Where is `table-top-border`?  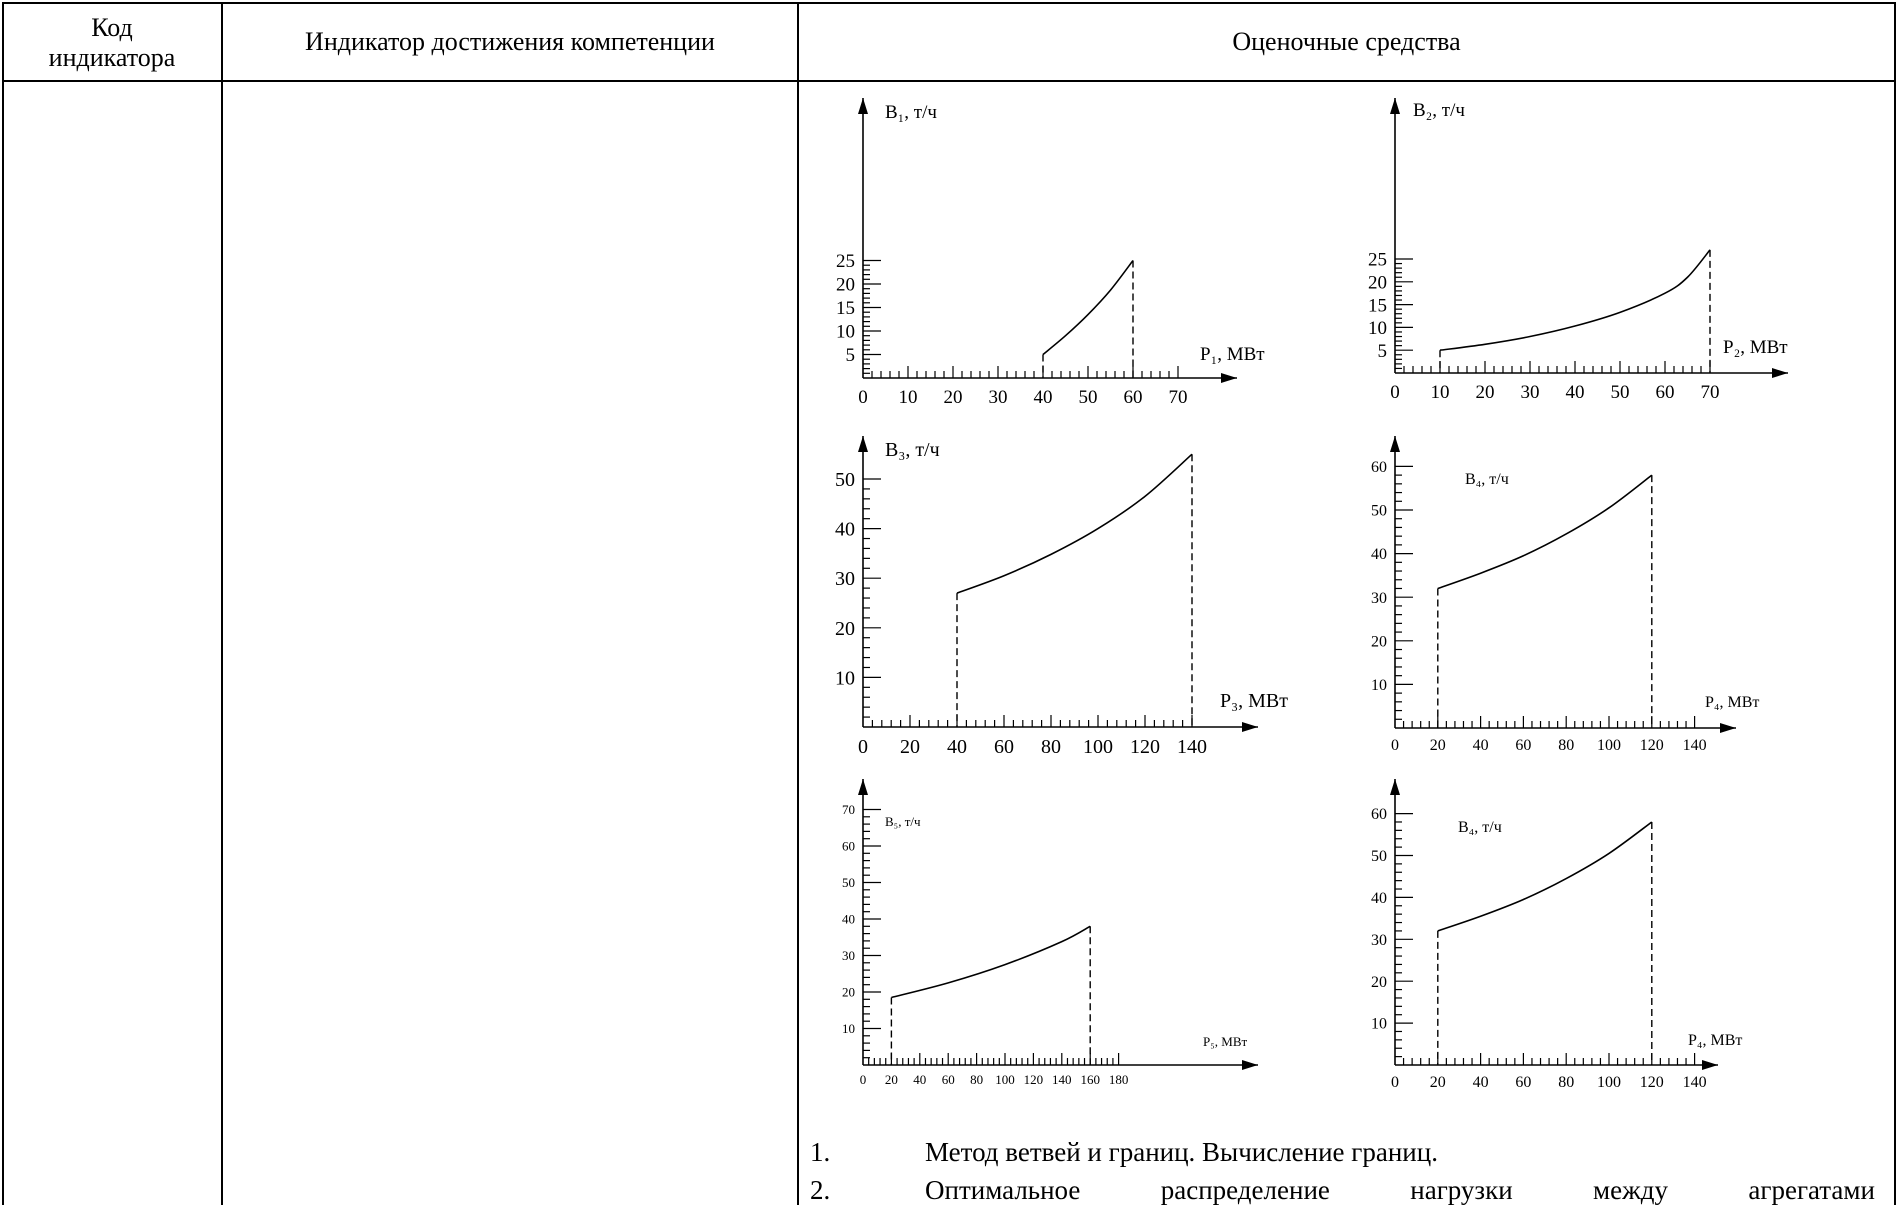 table-top-border is located at coordinates (949, 3).